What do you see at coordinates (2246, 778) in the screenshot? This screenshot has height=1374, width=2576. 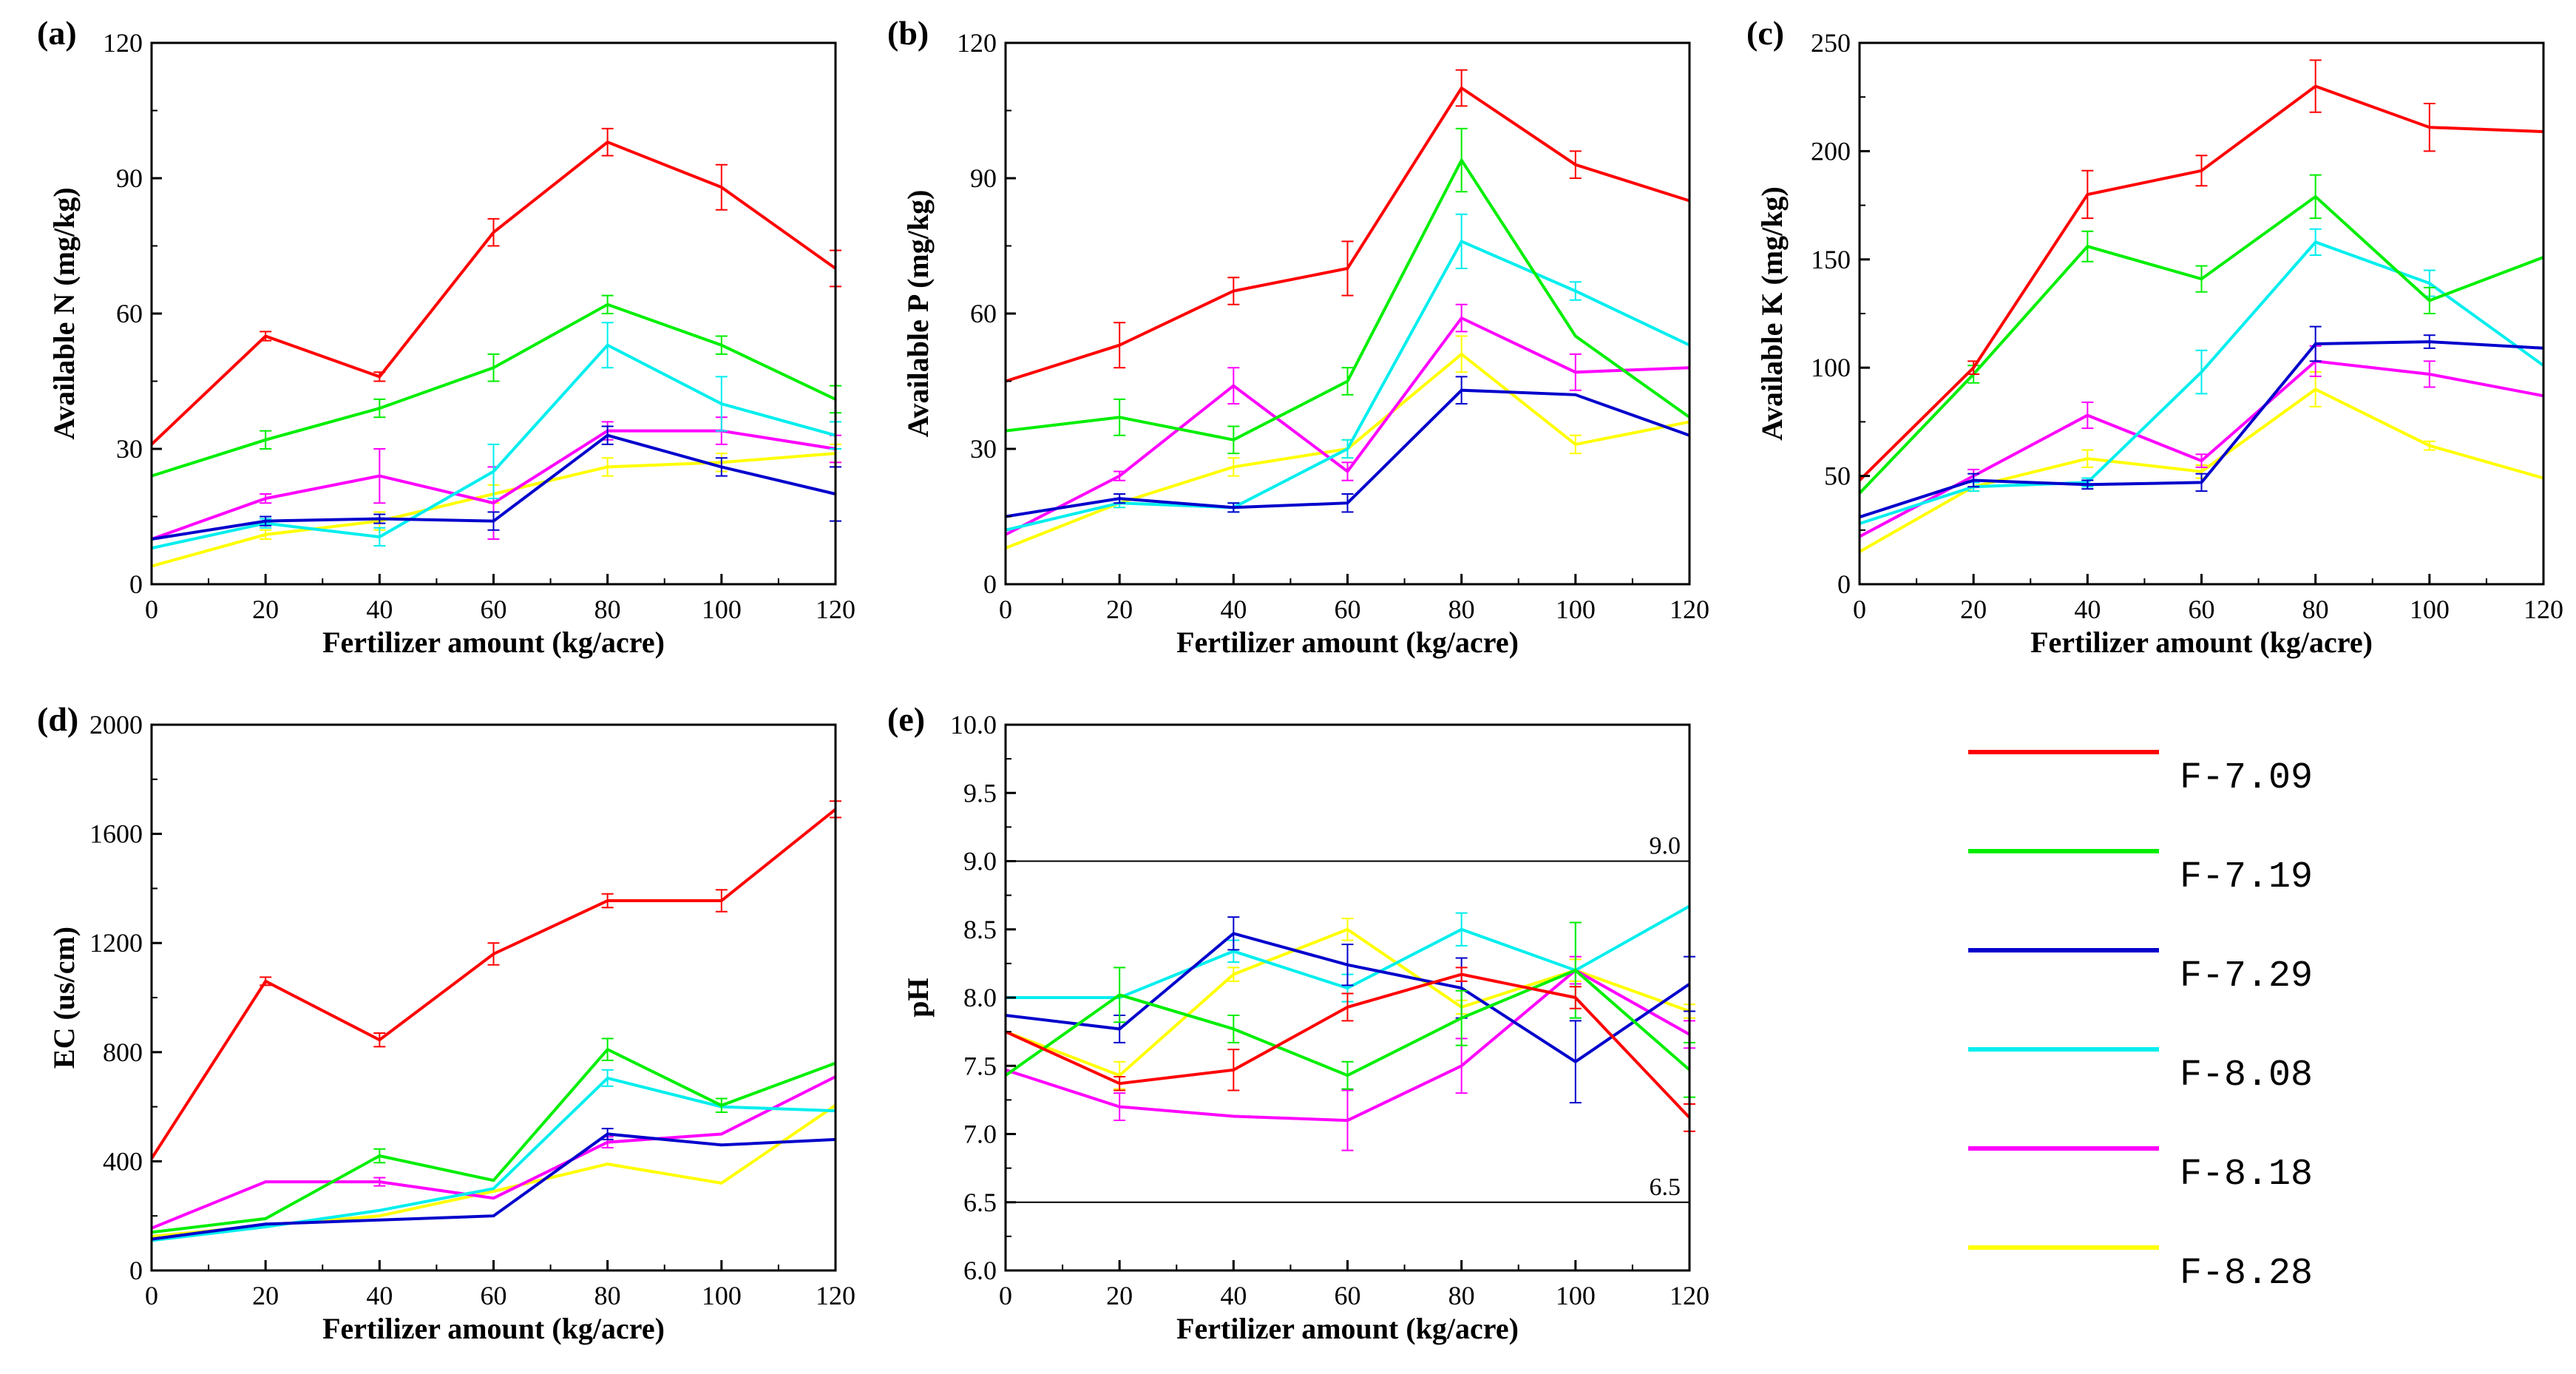 I see `legend-label: F-7.09` at bounding box center [2246, 778].